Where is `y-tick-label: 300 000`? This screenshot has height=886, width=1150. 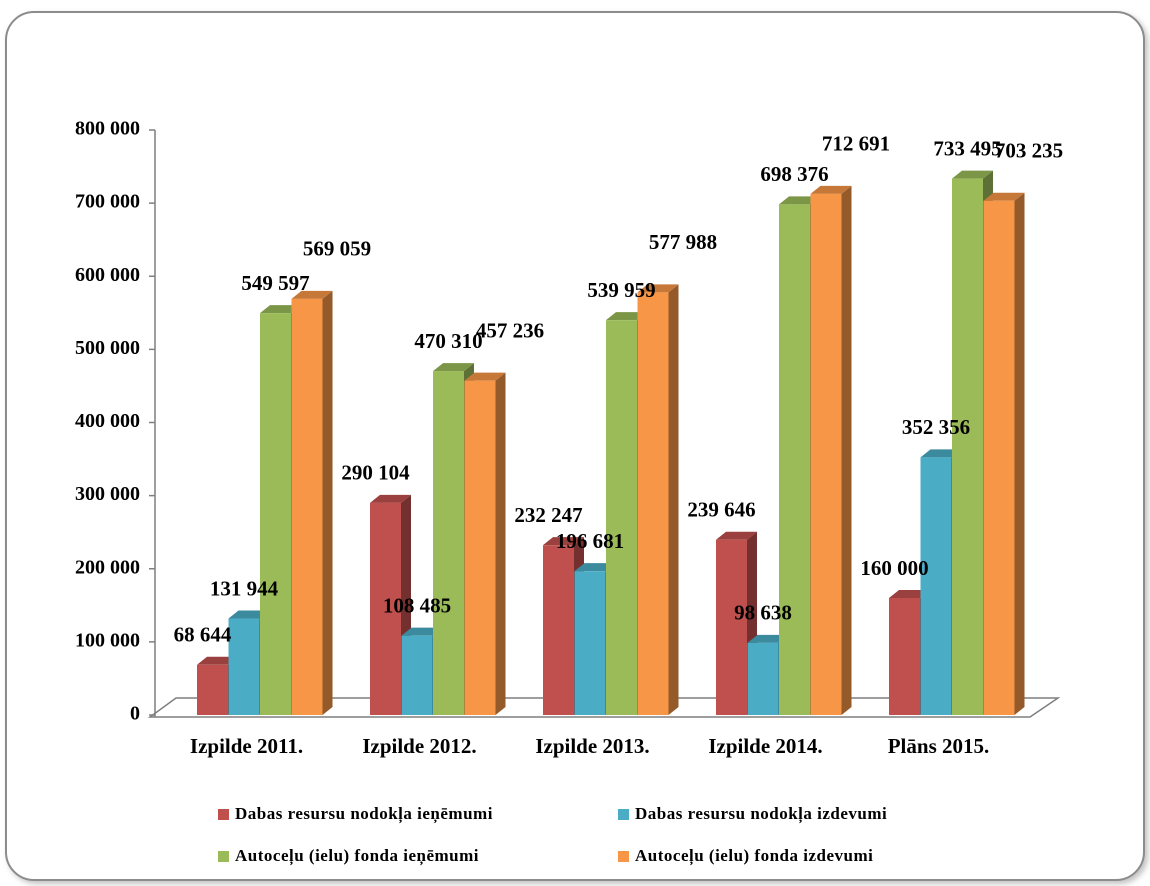 y-tick-label: 300 000 is located at coordinates (107, 494).